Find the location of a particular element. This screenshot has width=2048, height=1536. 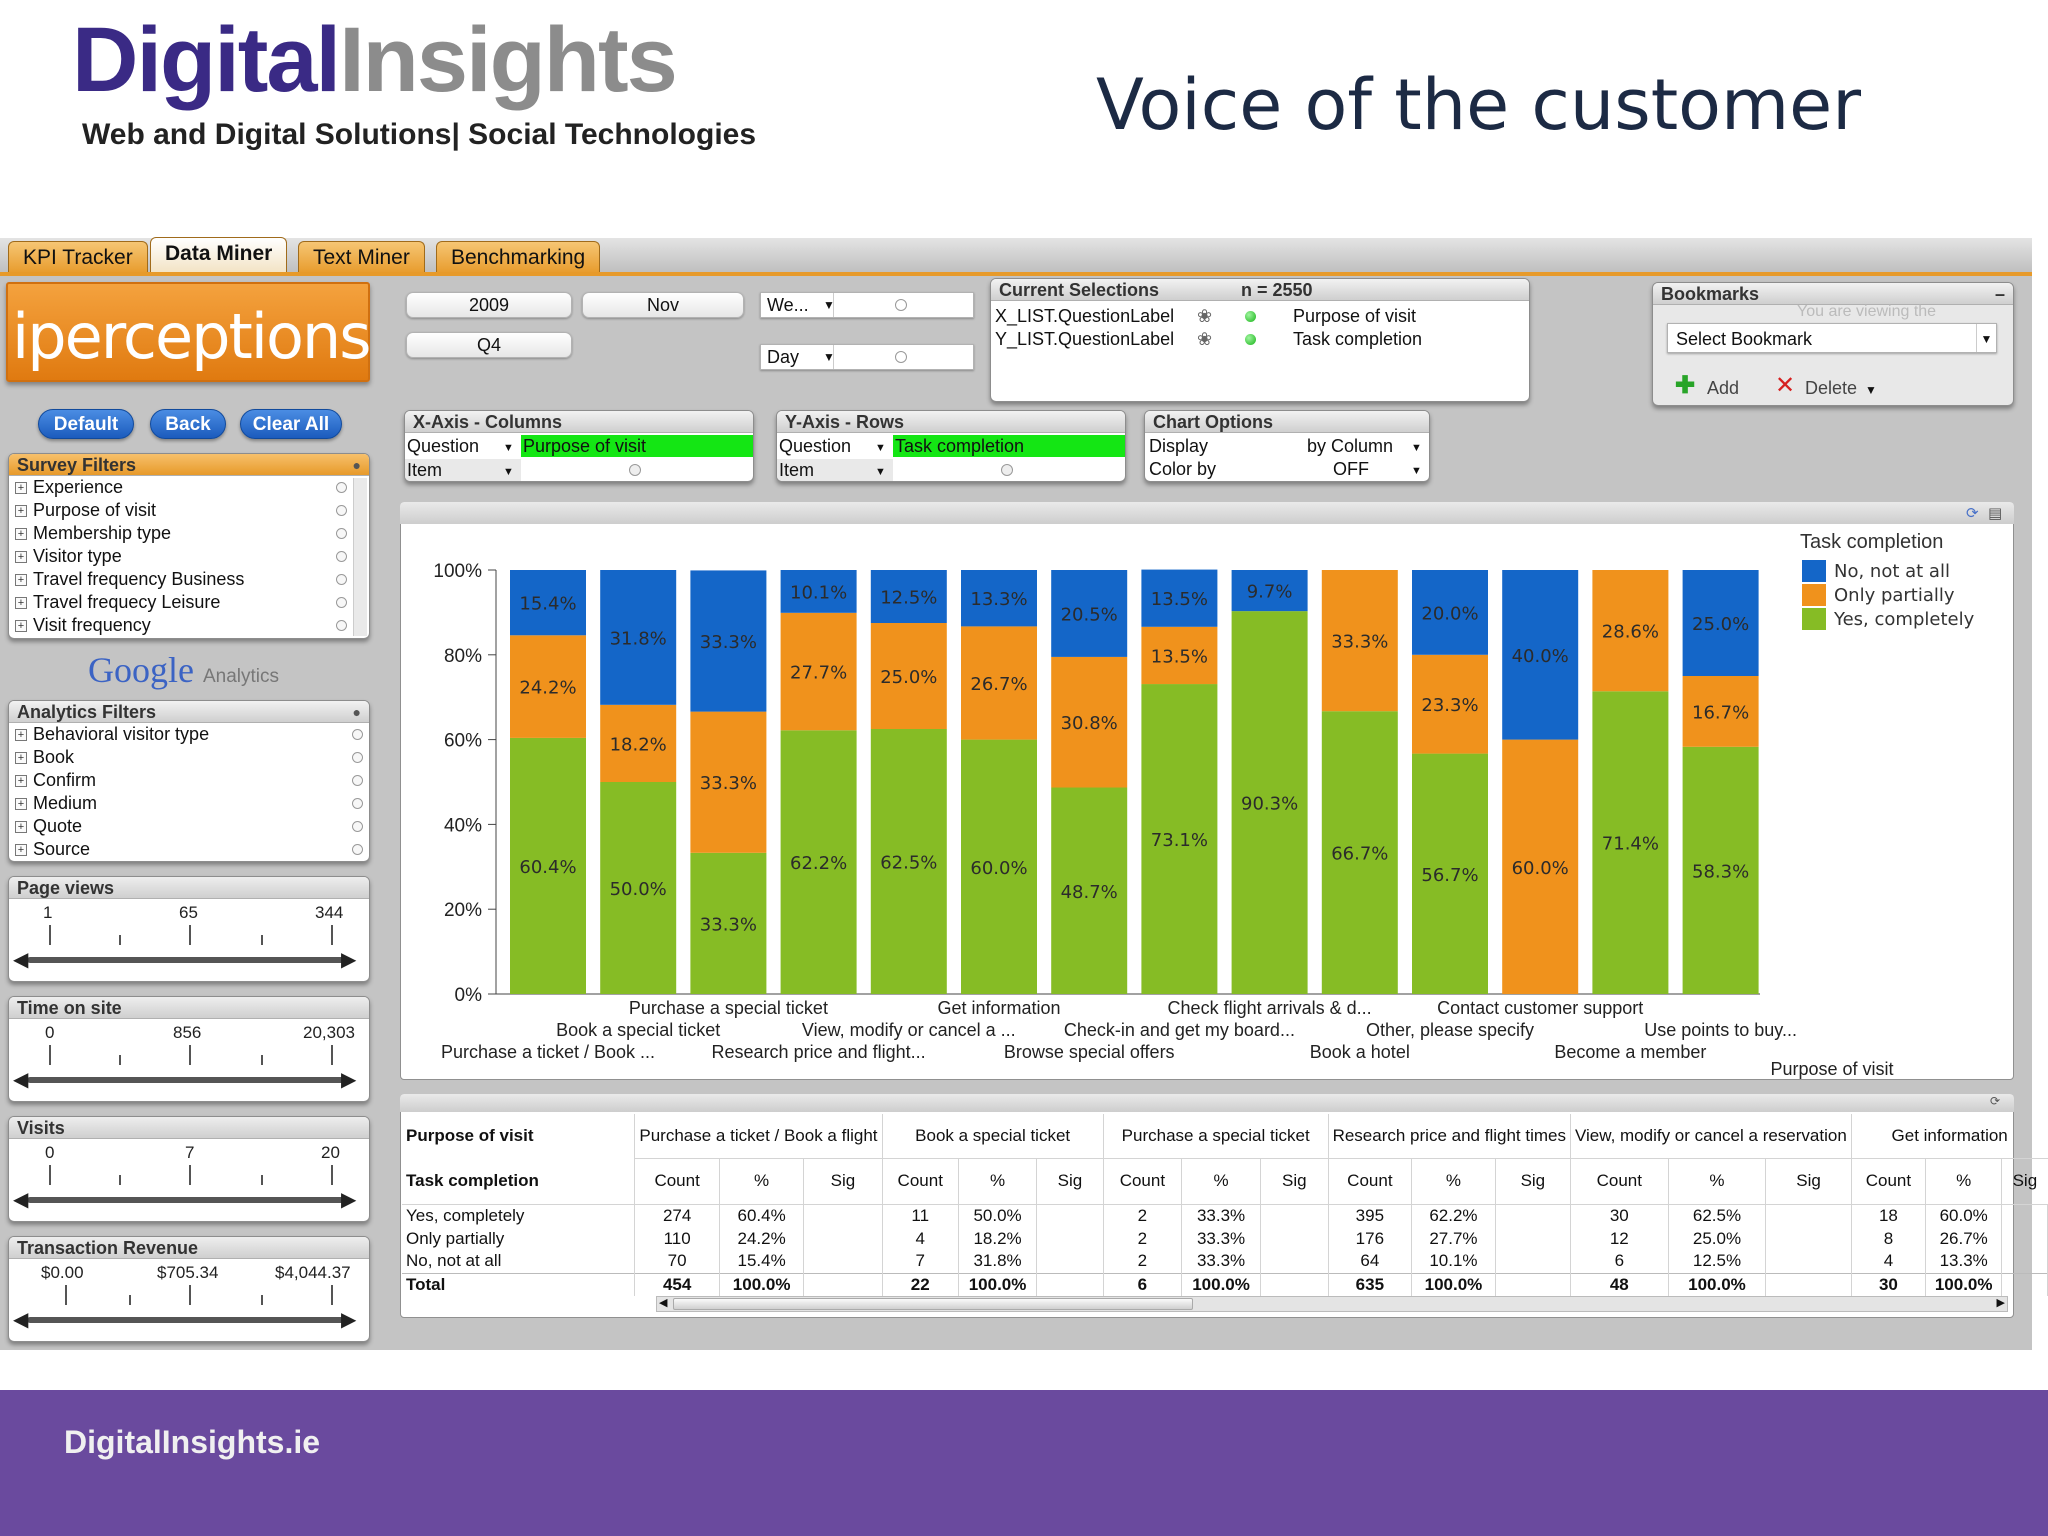

data-label: 60.0% is located at coordinates (1540, 868).